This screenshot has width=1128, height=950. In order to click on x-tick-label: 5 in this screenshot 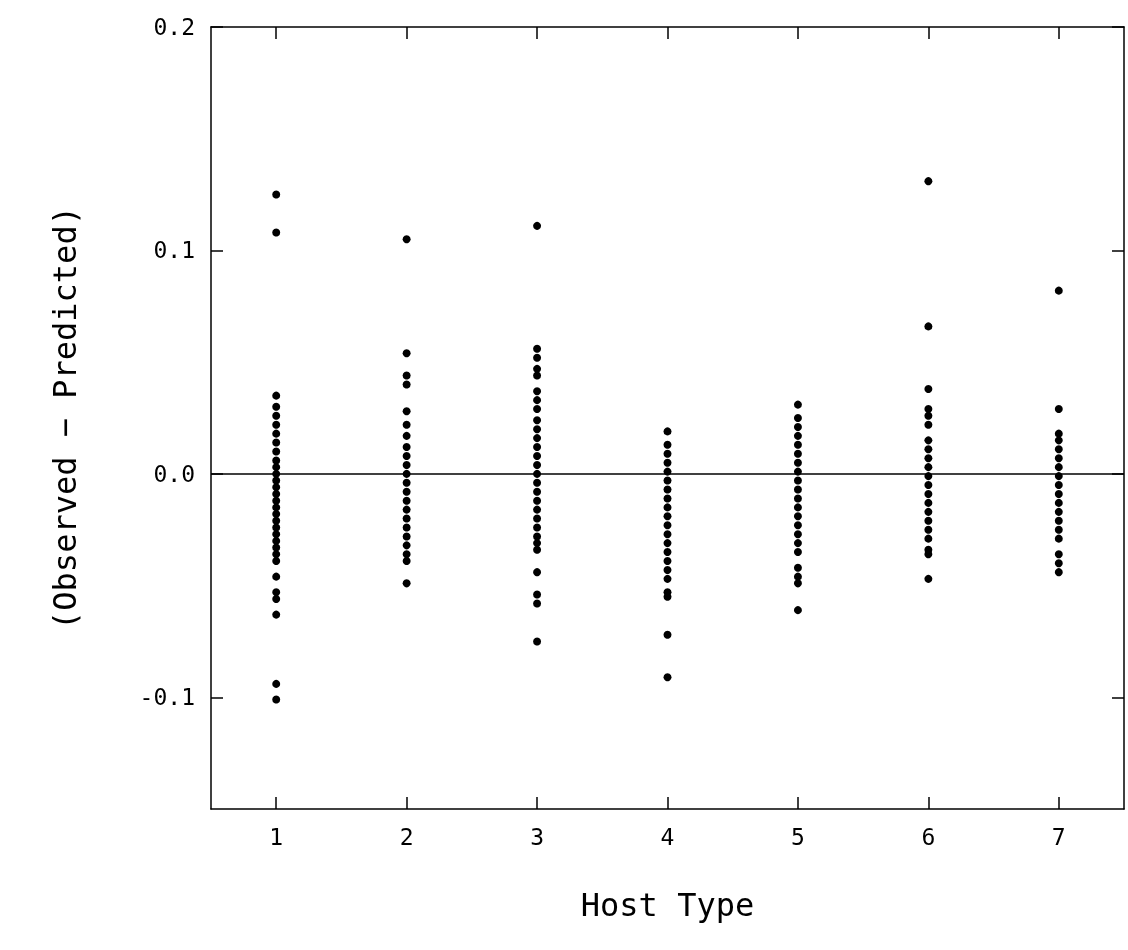, I will do `click(798, 836)`.